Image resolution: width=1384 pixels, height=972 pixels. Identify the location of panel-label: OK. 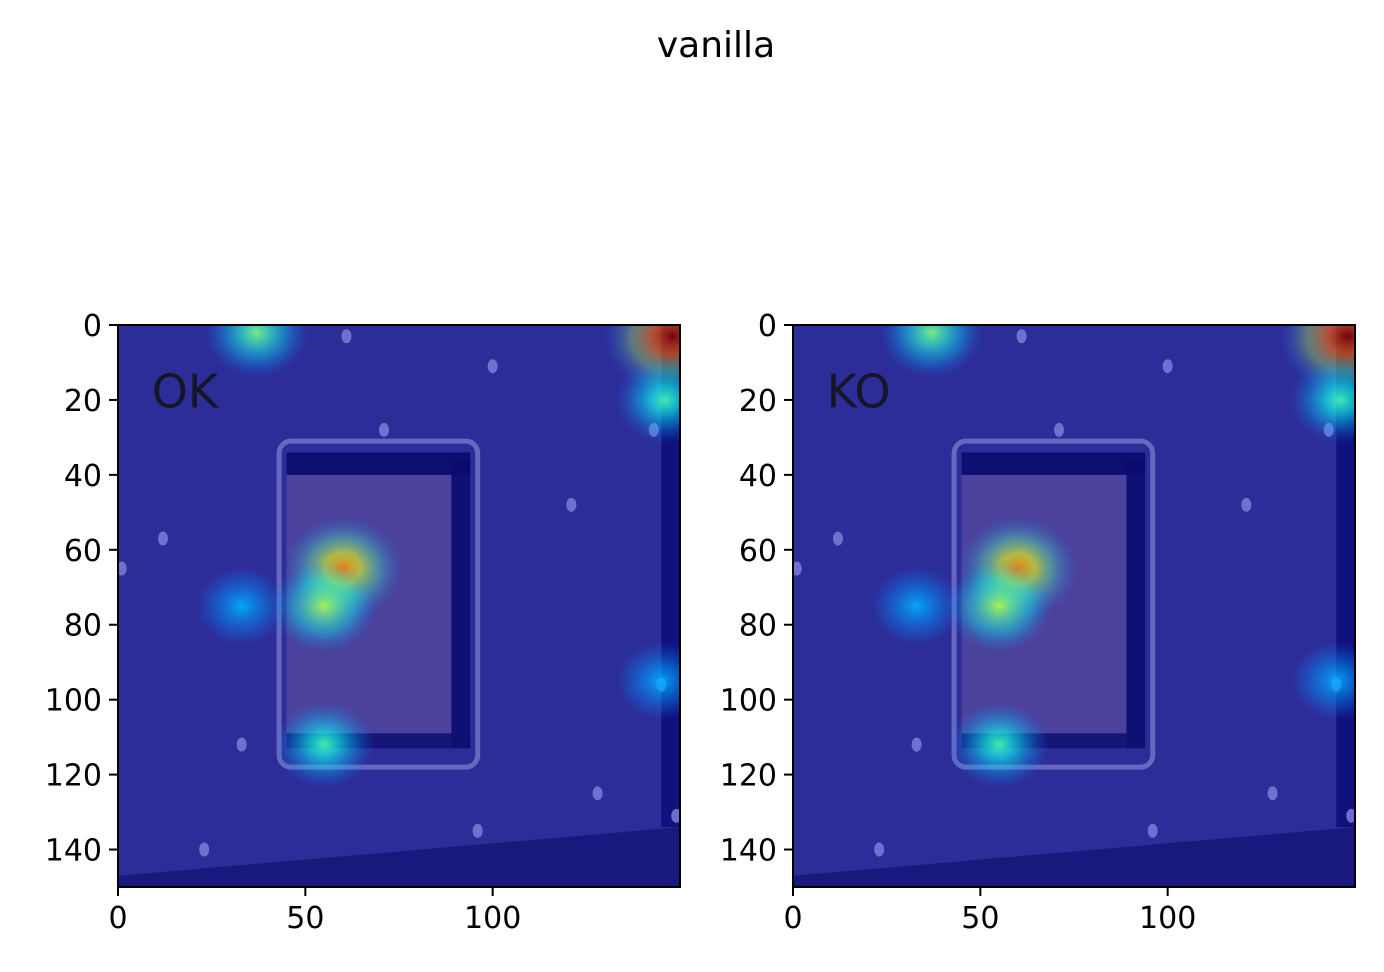
(186, 391).